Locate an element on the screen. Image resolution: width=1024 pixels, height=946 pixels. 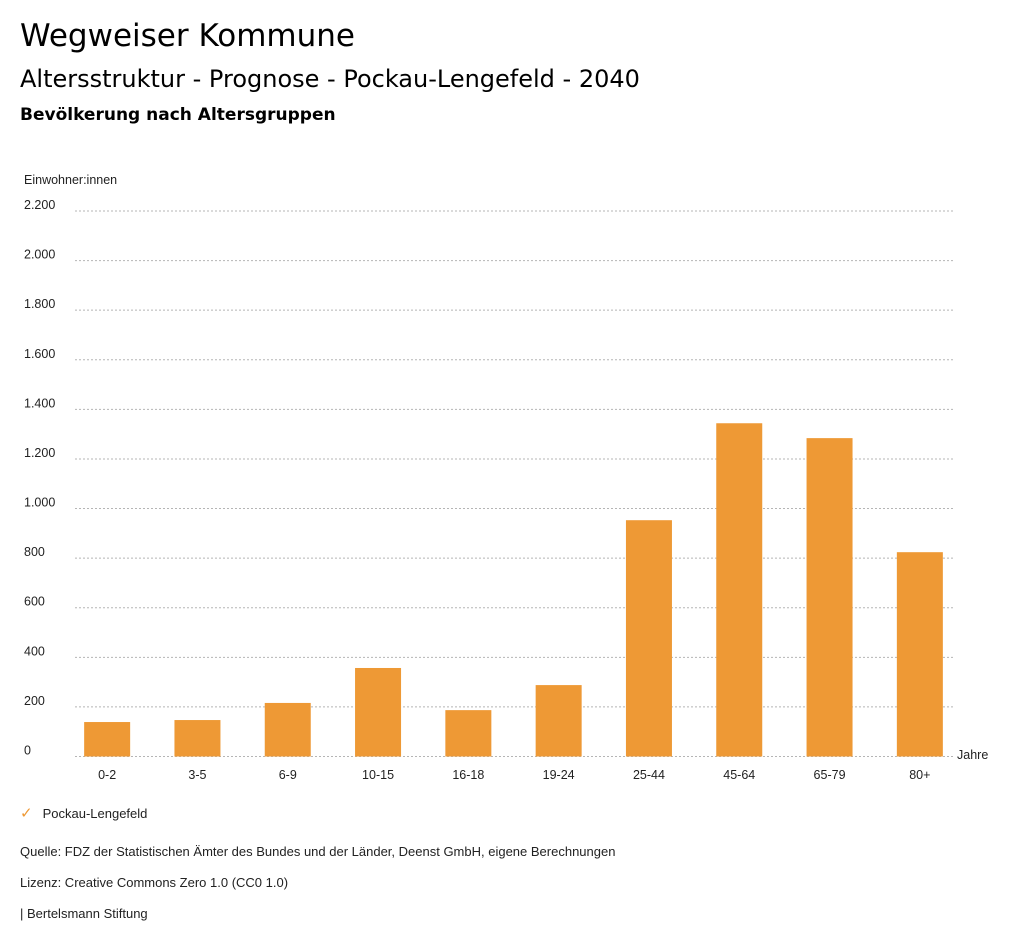
x-tick-label: 16-18 is located at coordinates (468, 775).